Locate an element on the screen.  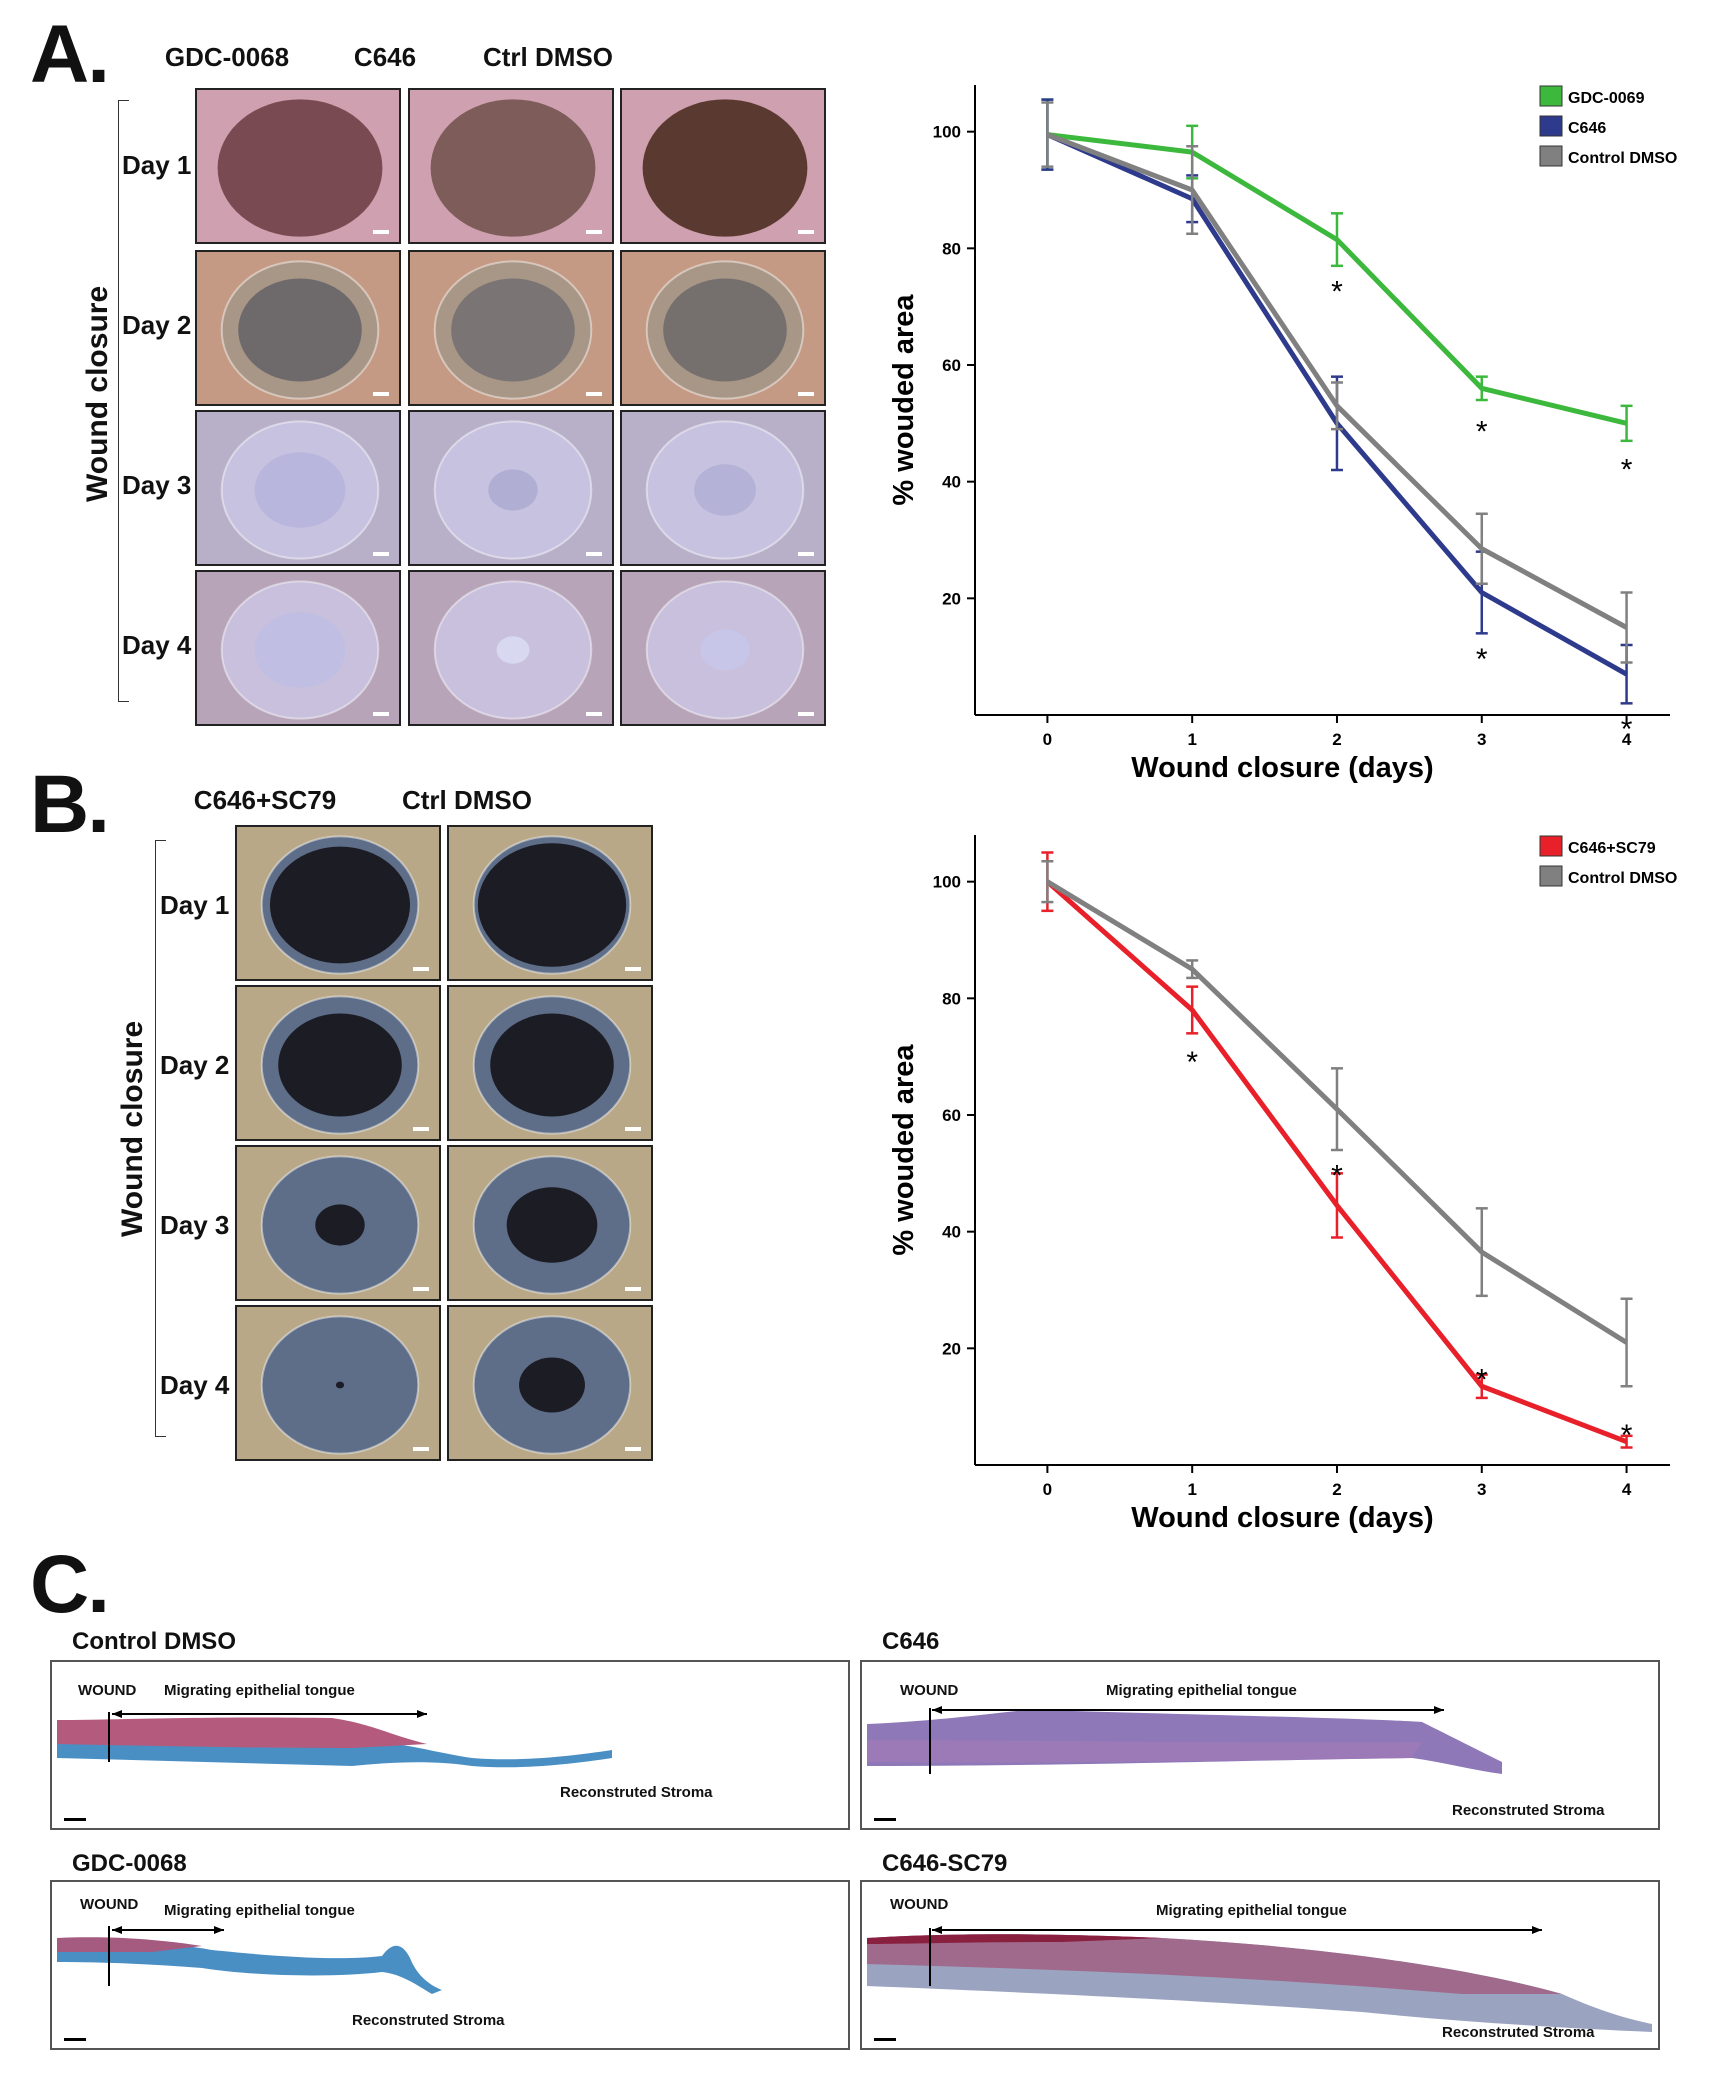
panel-a-tile-r4-c2 is located at coordinates (511, 648).